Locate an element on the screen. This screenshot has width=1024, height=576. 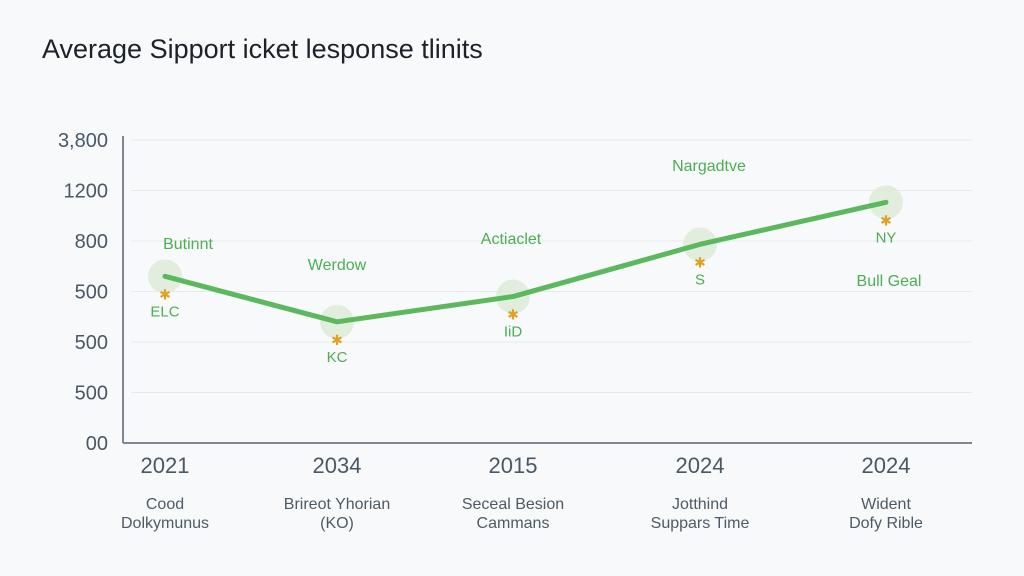
category-label: Dolkymunus is located at coordinates (165, 523).